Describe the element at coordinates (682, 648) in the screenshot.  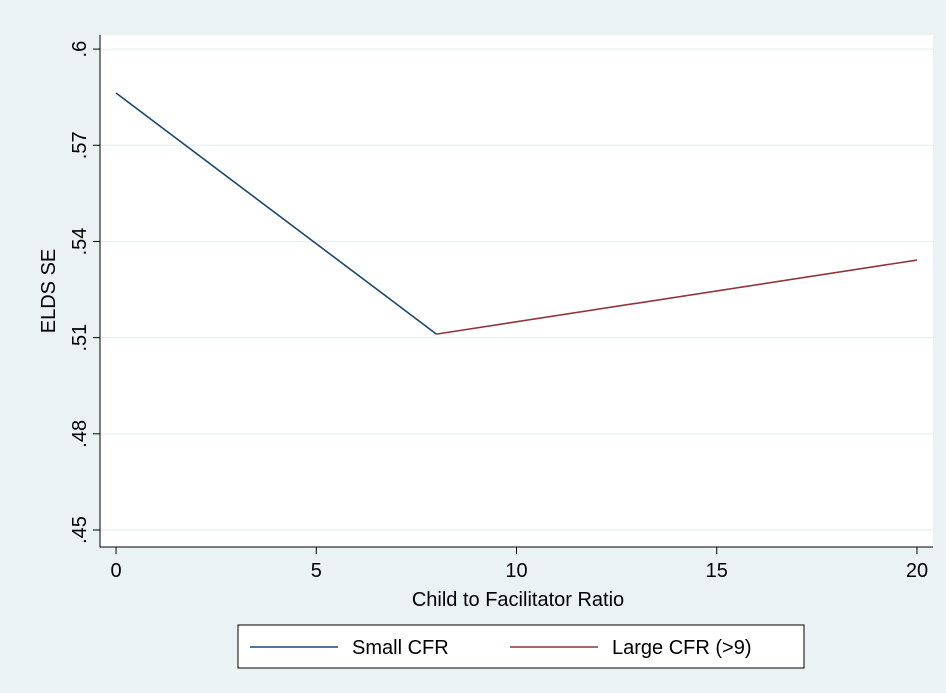
I see `legend-label: Large CFR (>9)` at that location.